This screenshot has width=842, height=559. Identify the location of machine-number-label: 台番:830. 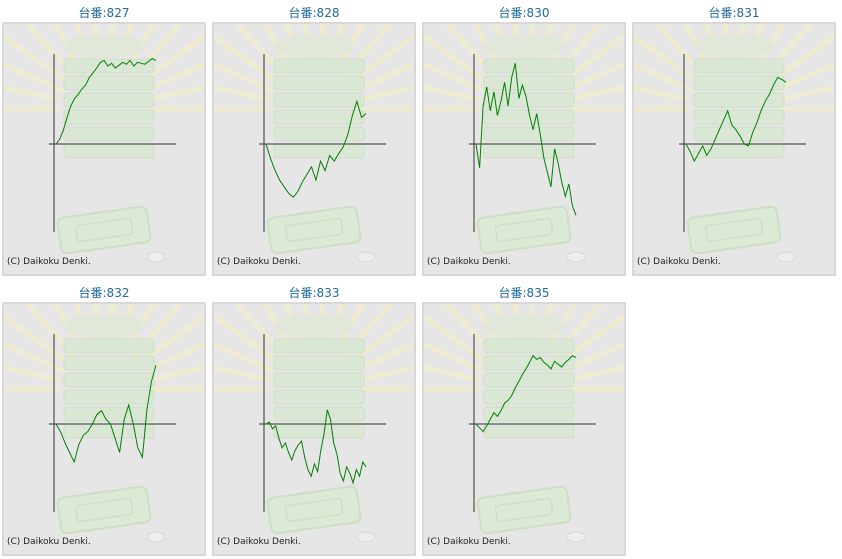
(524, 13).